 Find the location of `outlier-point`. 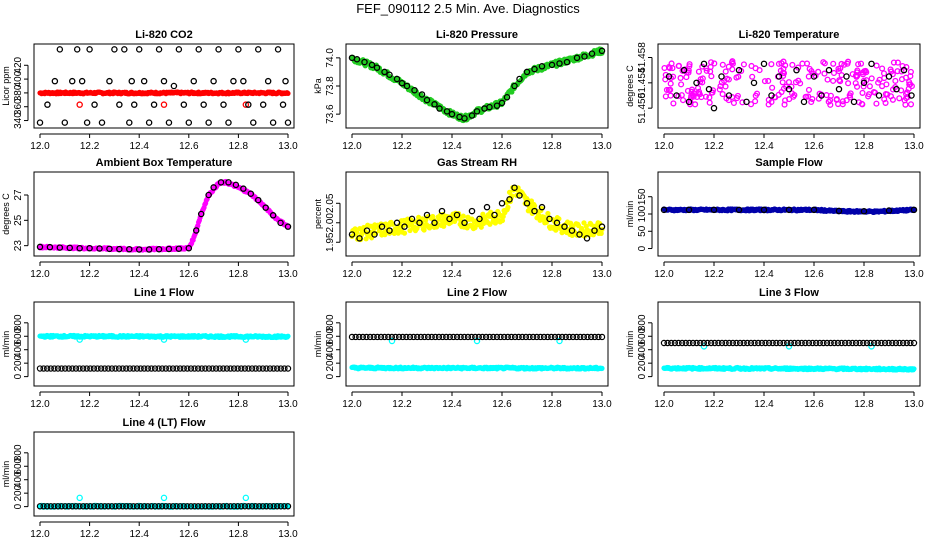

outlier-point is located at coordinates (164, 498).